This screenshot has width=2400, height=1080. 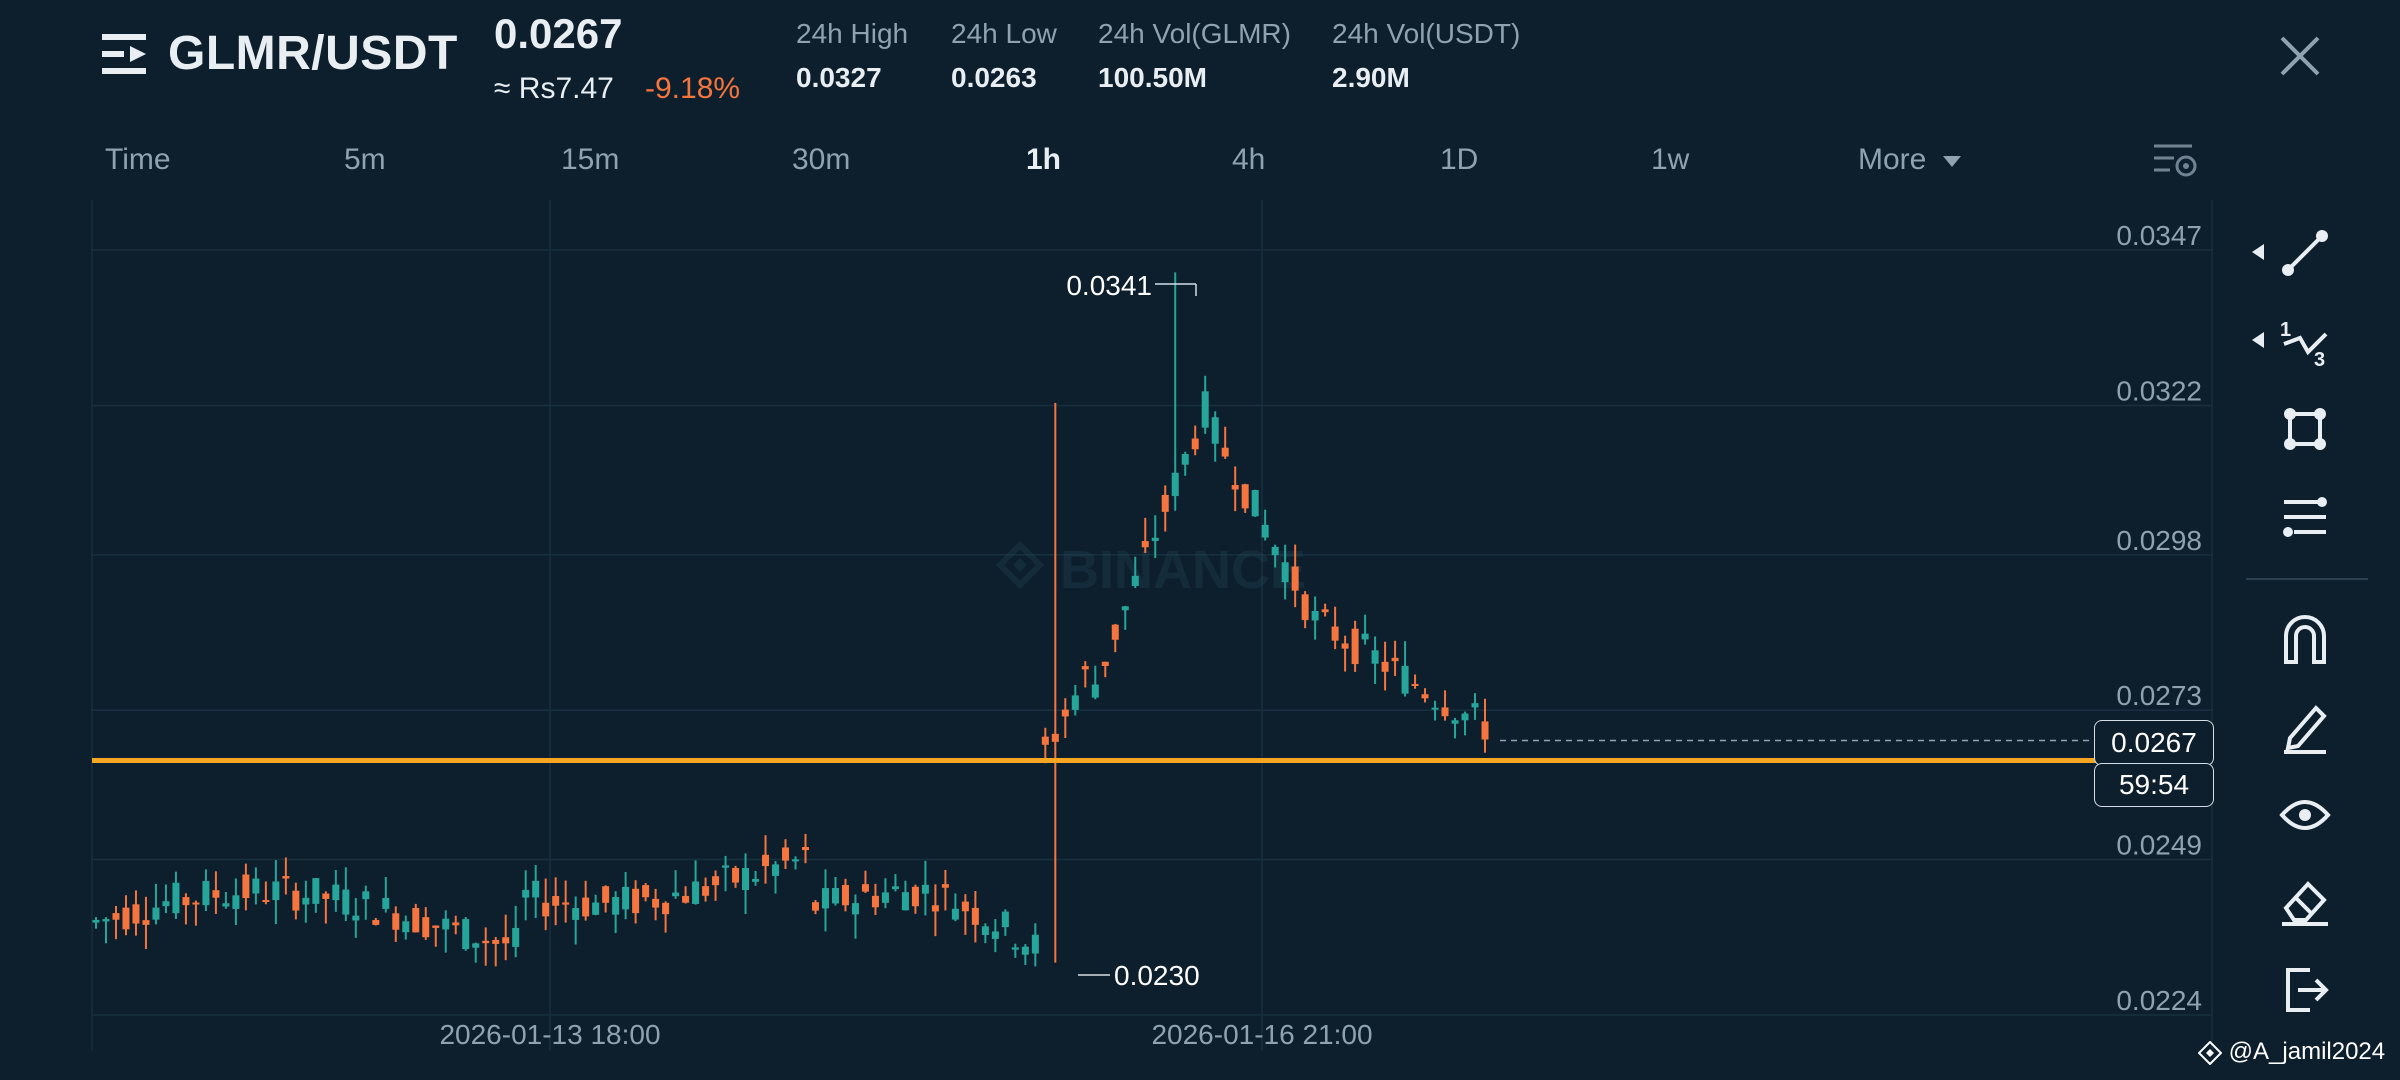 I want to click on fib-tool-button: 1 3, so click(x=2305, y=341).